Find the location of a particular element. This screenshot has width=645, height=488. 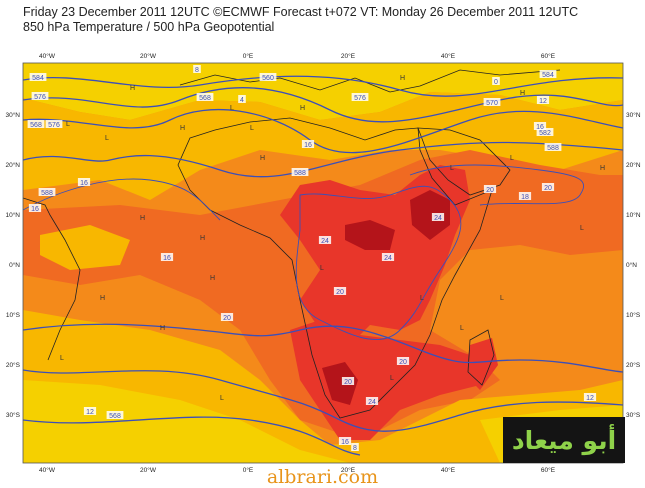

longitude-labels-bottom: 40°W 20°W 0°E 20°E 40°E 60°E is located at coordinates (297, 470).